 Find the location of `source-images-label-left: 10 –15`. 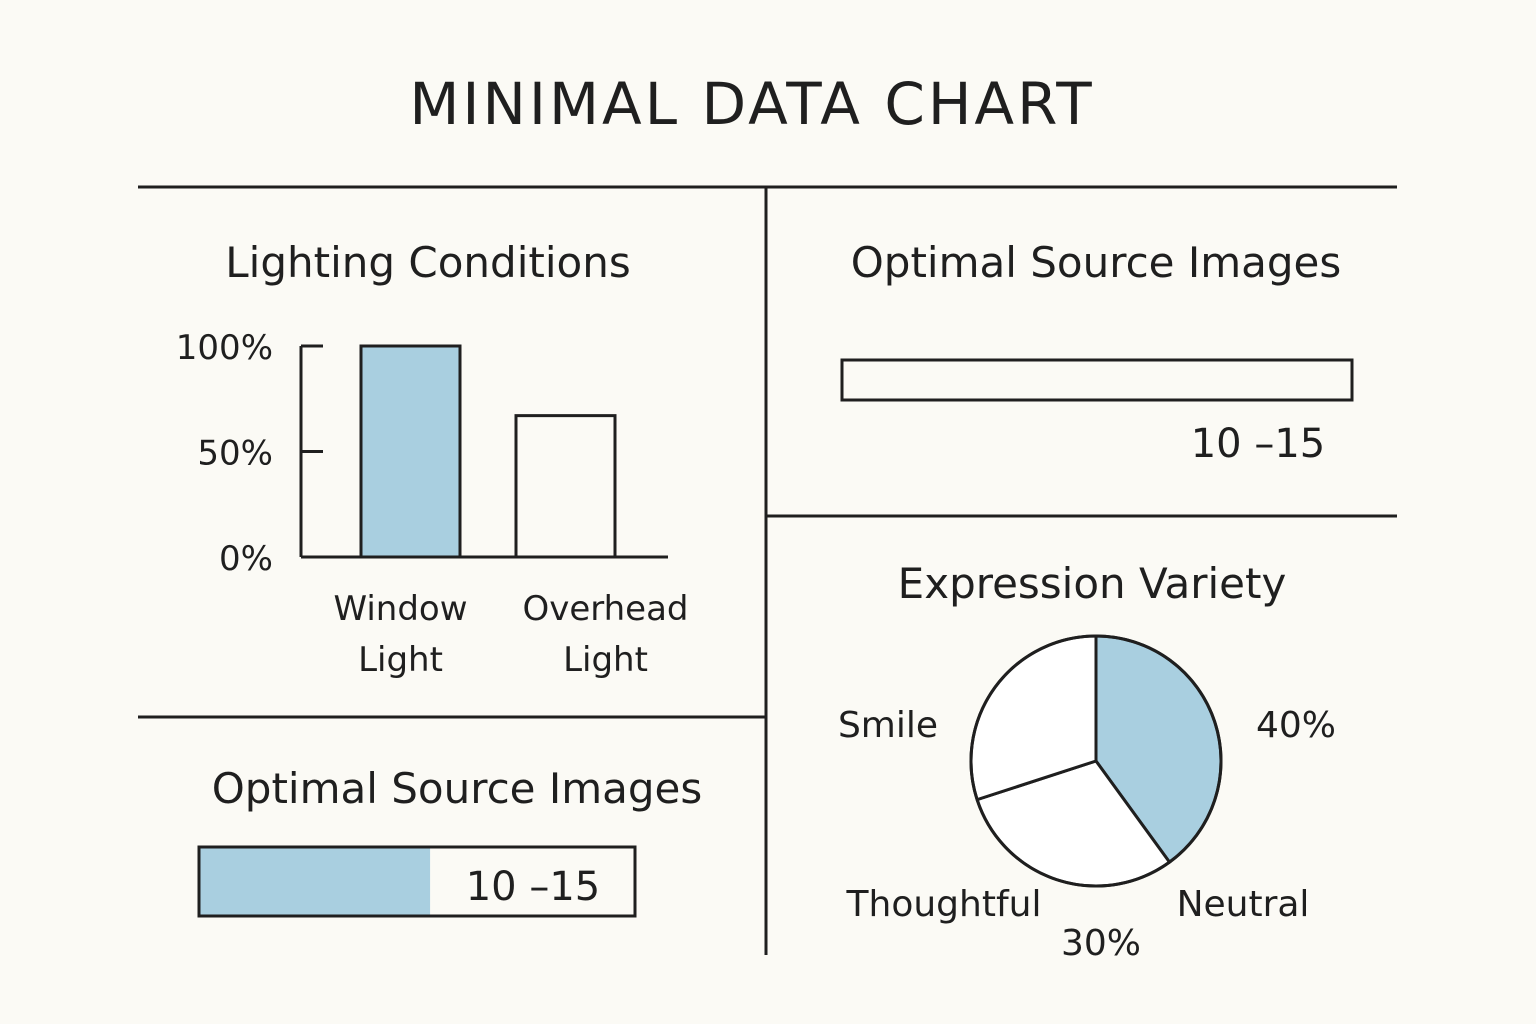

source-images-label-left: 10 –15 is located at coordinates (533, 887).